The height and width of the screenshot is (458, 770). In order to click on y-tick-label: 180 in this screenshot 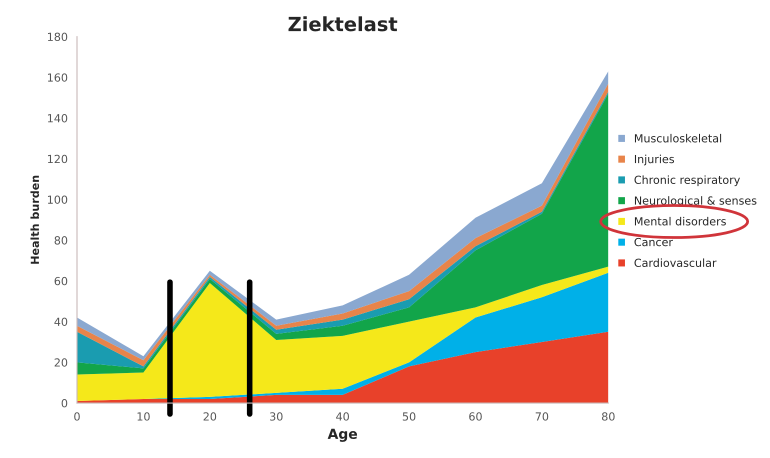, I will do `click(58, 37)`.